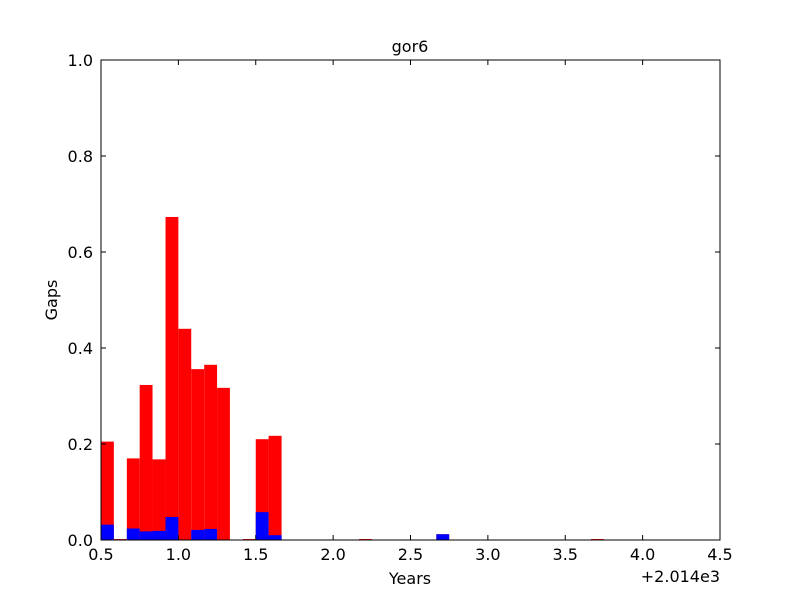 The width and height of the screenshot is (800, 600). Describe the element at coordinates (565, 554) in the screenshot. I see `x-tick-label: 3.5` at that location.